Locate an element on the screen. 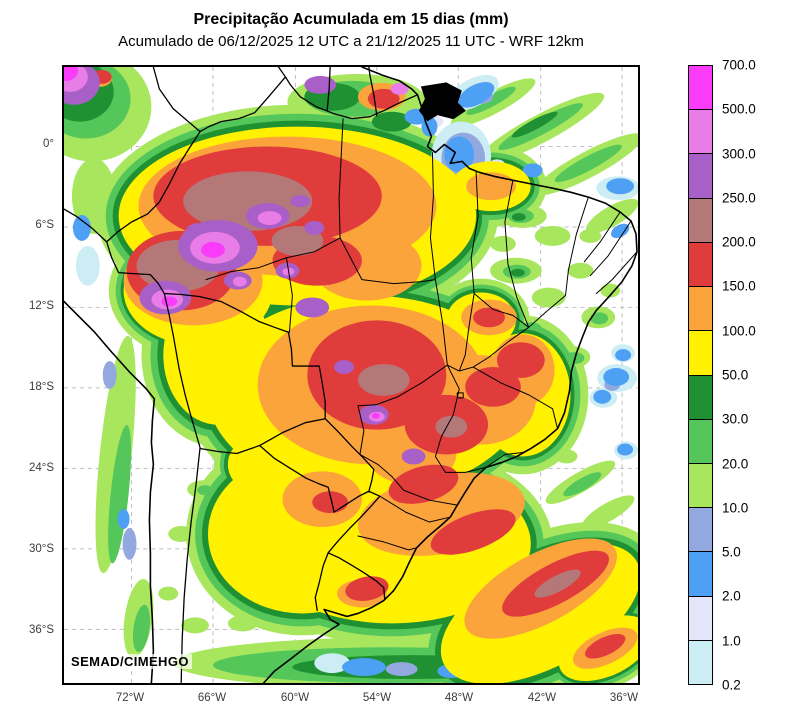  colorbar-tick-label: 10.0 is located at coordinates (735, 508).